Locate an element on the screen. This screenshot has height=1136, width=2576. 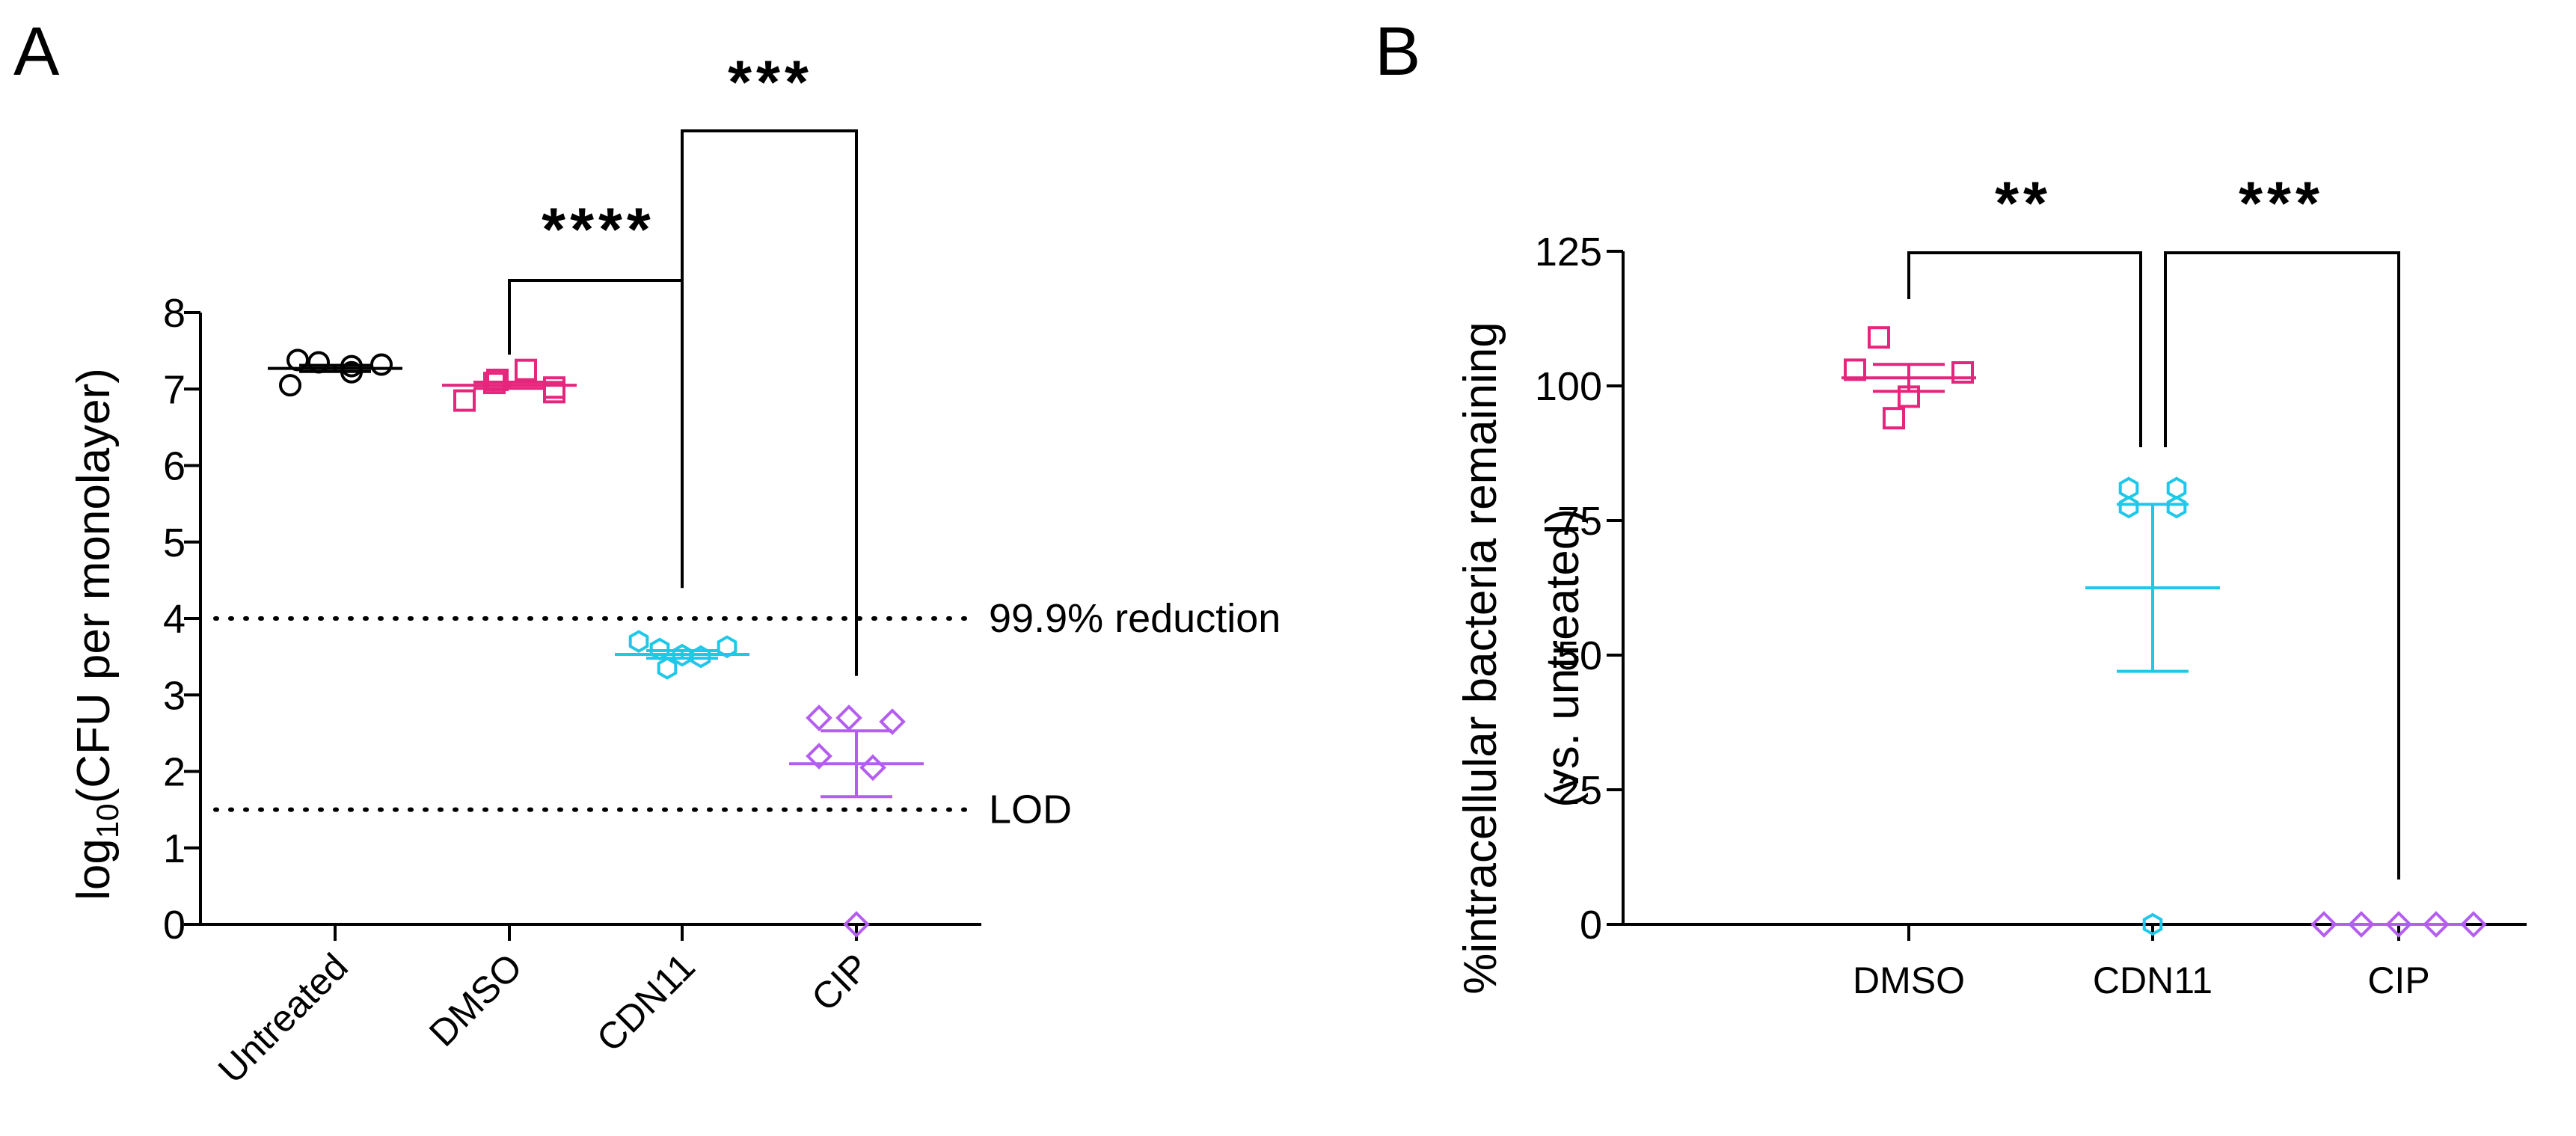
y-tick-label: 5 is located at coordinates (174, 543).